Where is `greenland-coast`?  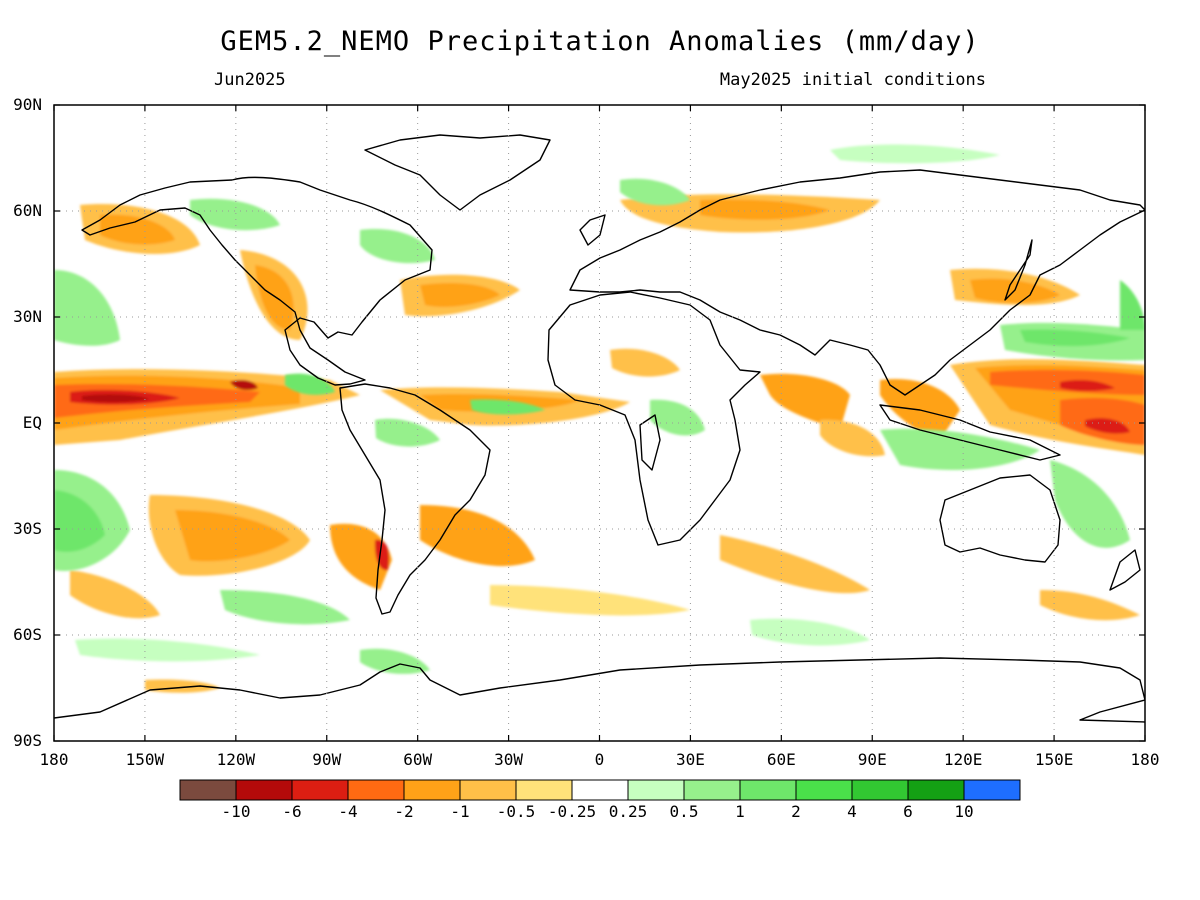 greenland-coast is located at coordinates (457, 172).